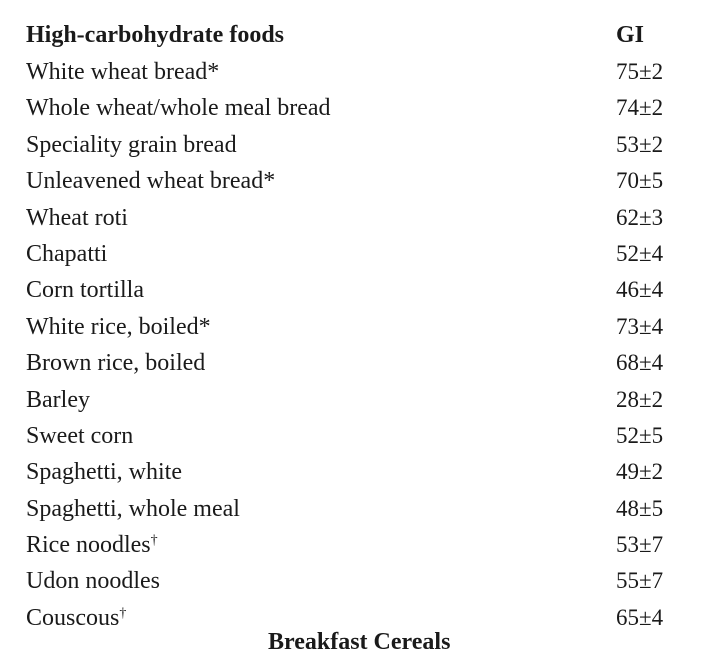 This screenshot has width=720, height=655. I want to click on food-name: Spaghetti, whole meal, so click(133, 509).